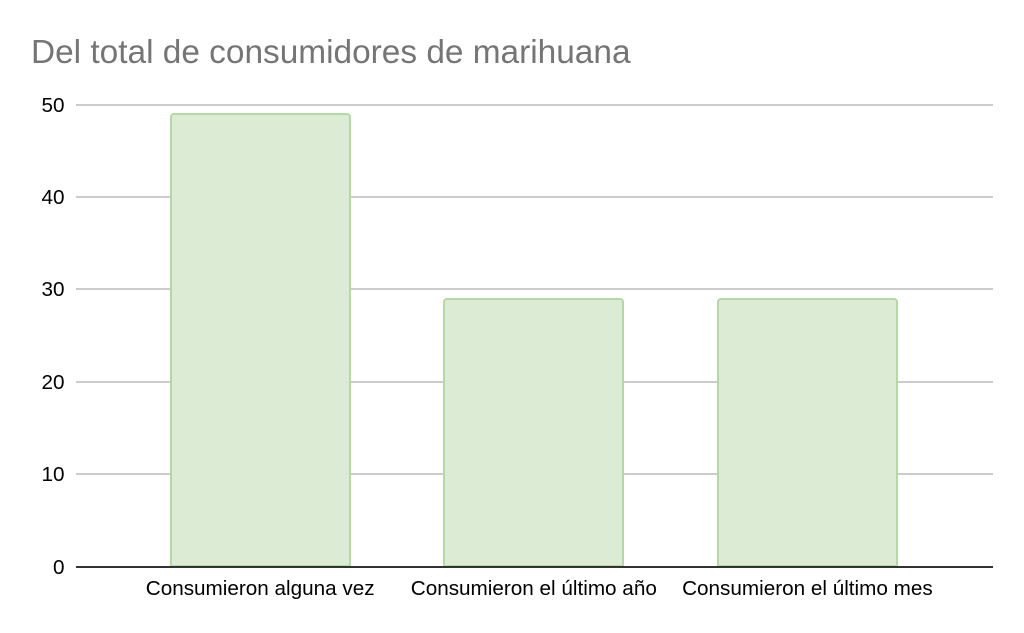 The image size is (1024, 633). Describe the element at coordinates (58, 567) in the screenshot. I see `y-tick-label-0: 0` at that location.